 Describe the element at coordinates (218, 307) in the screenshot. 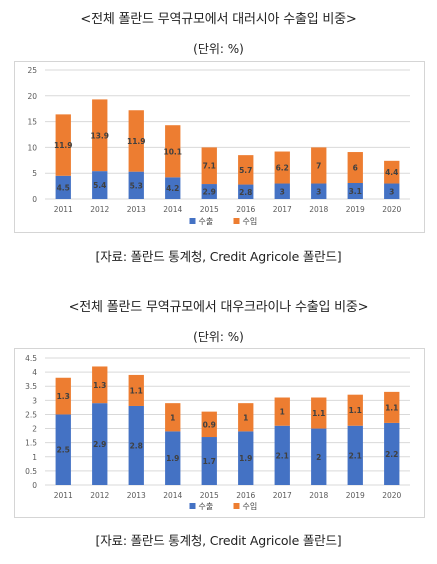

I see `chart2-title: <전체 폴란드 무역규모에서 대우크라이나 수출입 비중>` at that location.